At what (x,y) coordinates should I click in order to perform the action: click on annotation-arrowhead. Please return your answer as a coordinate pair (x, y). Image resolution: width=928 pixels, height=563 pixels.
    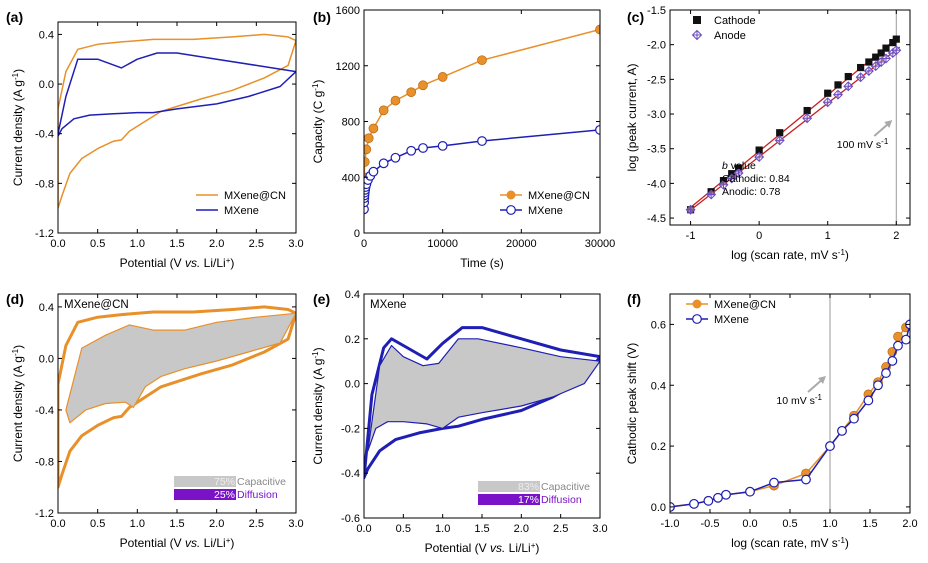
    Looking at the image, I should click on (888, 124).